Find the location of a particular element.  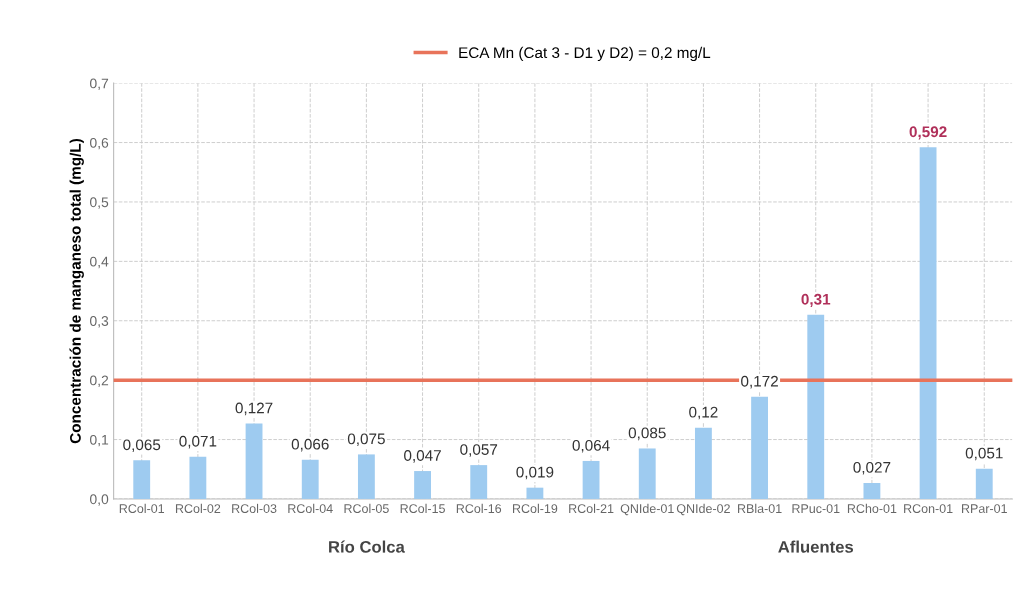

y-tick-label: 0,7 is located at coordinates (99, 84).